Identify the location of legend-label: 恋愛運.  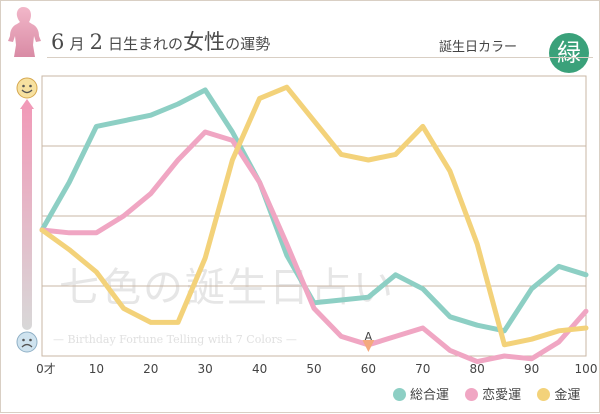
(502, 395).